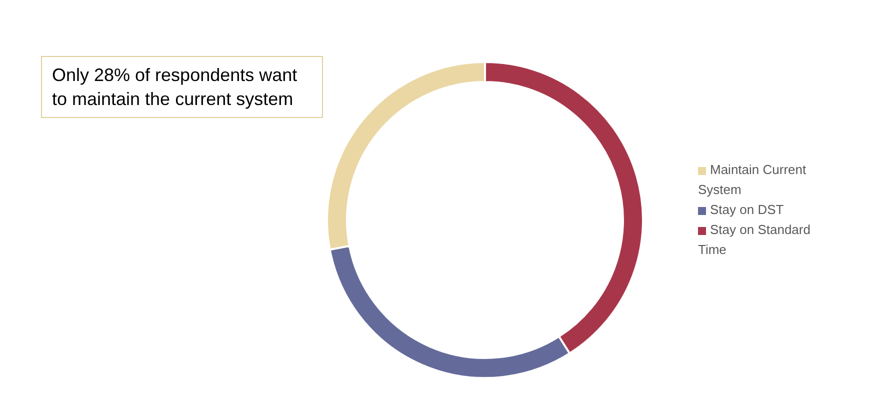 The height and width of the screenshot is (420, 876). Describe the element at coordinates (182, 87) in the screenshot. I see `text: Only 28% of respondents want to maintain the current system` at that location.